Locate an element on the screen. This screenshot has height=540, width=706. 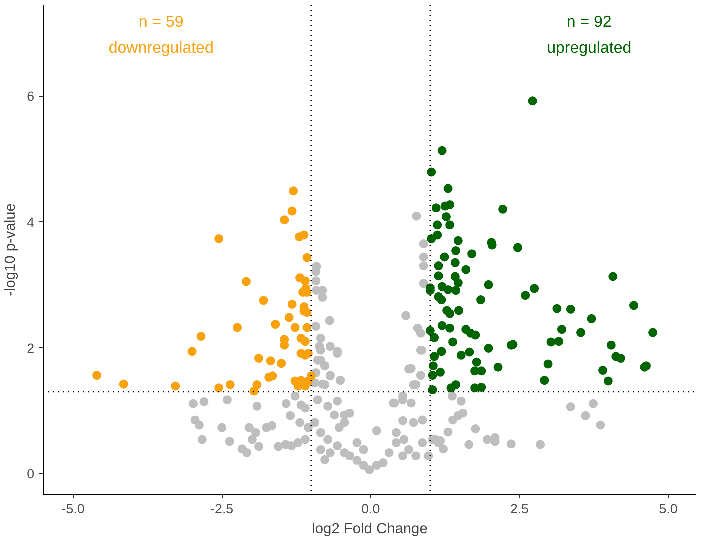
x-tick-label: 5.0 is located at coordinates (668, 509).